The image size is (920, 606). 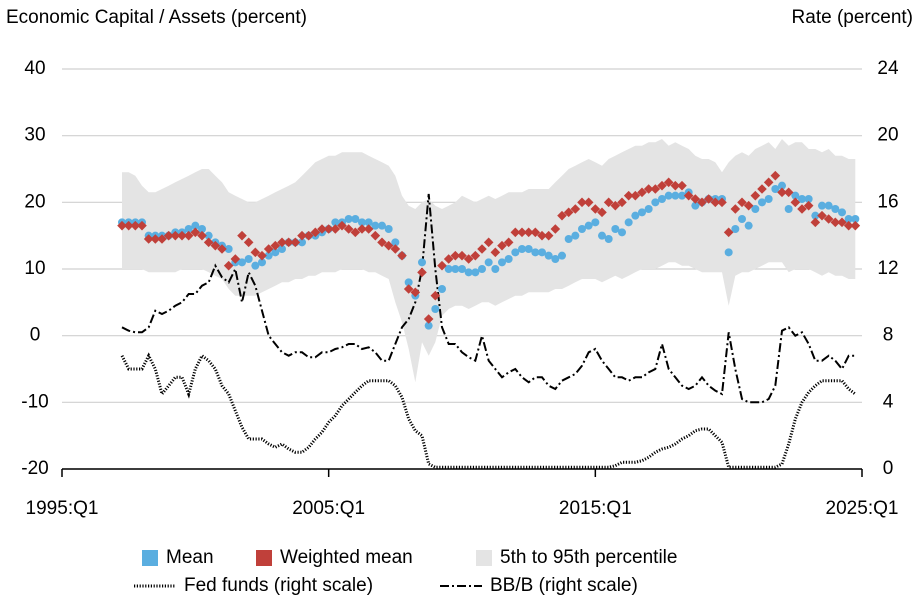 What do you see at coordinates (156, 17) in the screenshot?
I see `y-axis-title: Economic Capital / Assets (percent)` at bounding box center [156, 17].